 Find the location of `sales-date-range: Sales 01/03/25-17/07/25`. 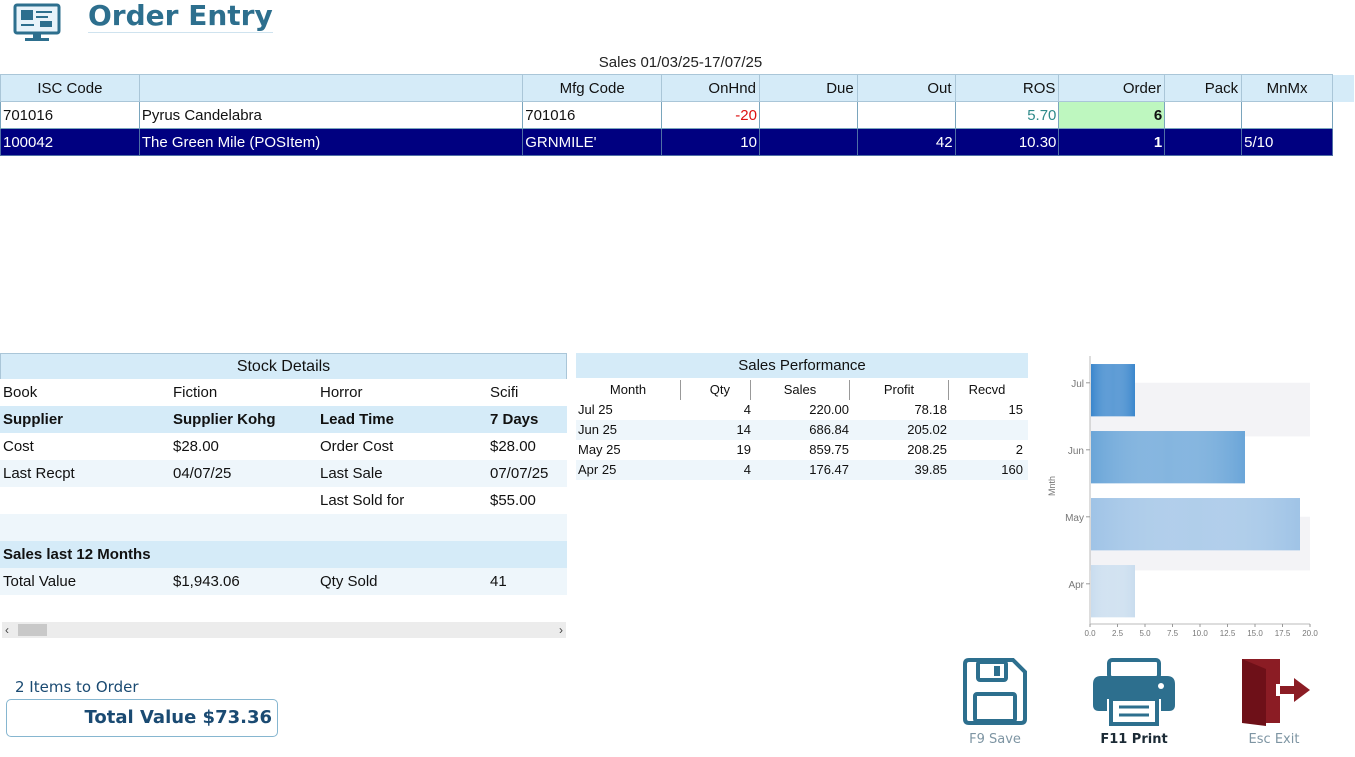

sales-date-range: Sales 01/03/25-17/07/25 is located at coordinates (680, 62).